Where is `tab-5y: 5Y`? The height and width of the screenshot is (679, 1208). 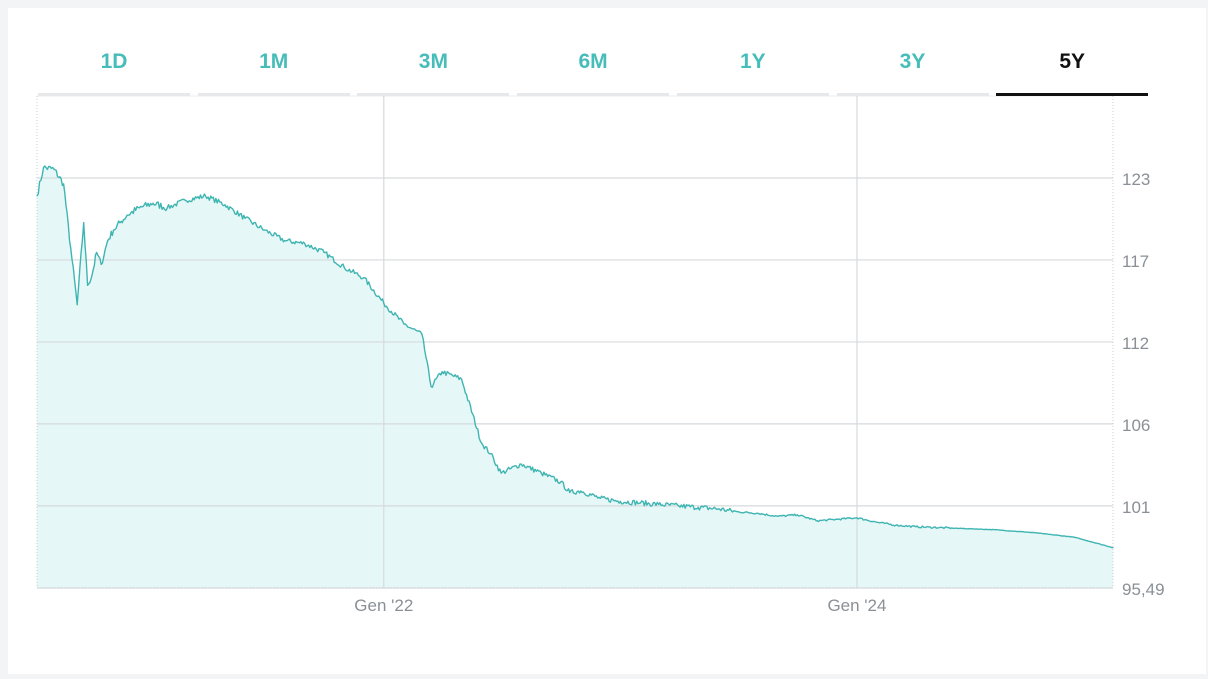
tab-5y: 5Y is located at coordinates (1072, 72).